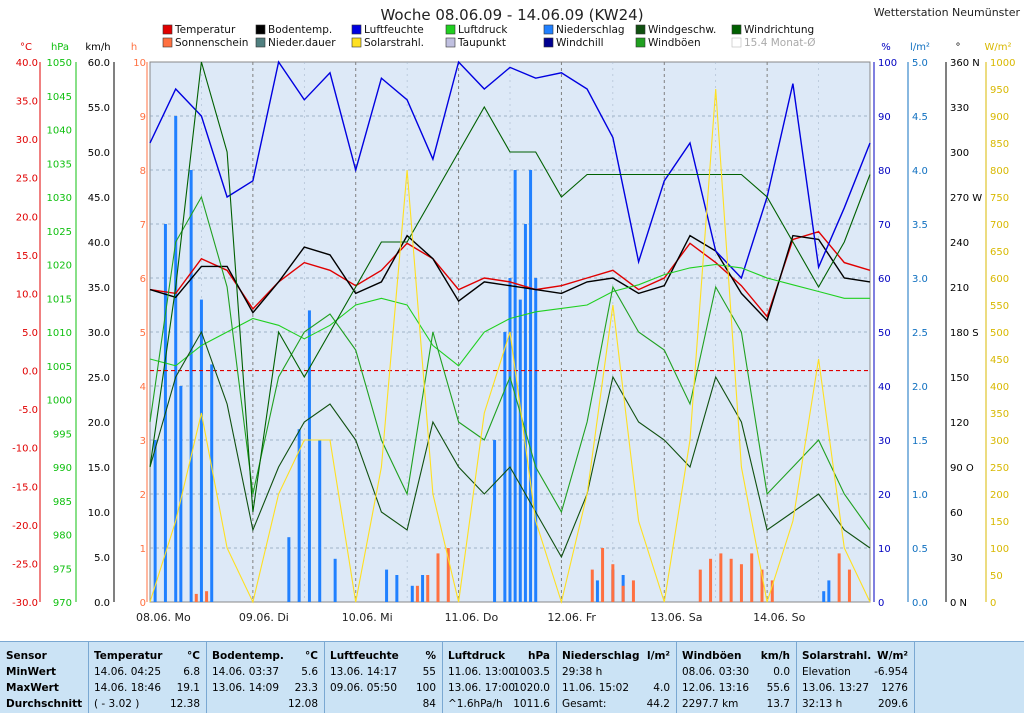  What do you see at coordinates (962, 468) in the screenshot?
I see `axis-tick-dir: 90 O` at bounding box center [962, 468].